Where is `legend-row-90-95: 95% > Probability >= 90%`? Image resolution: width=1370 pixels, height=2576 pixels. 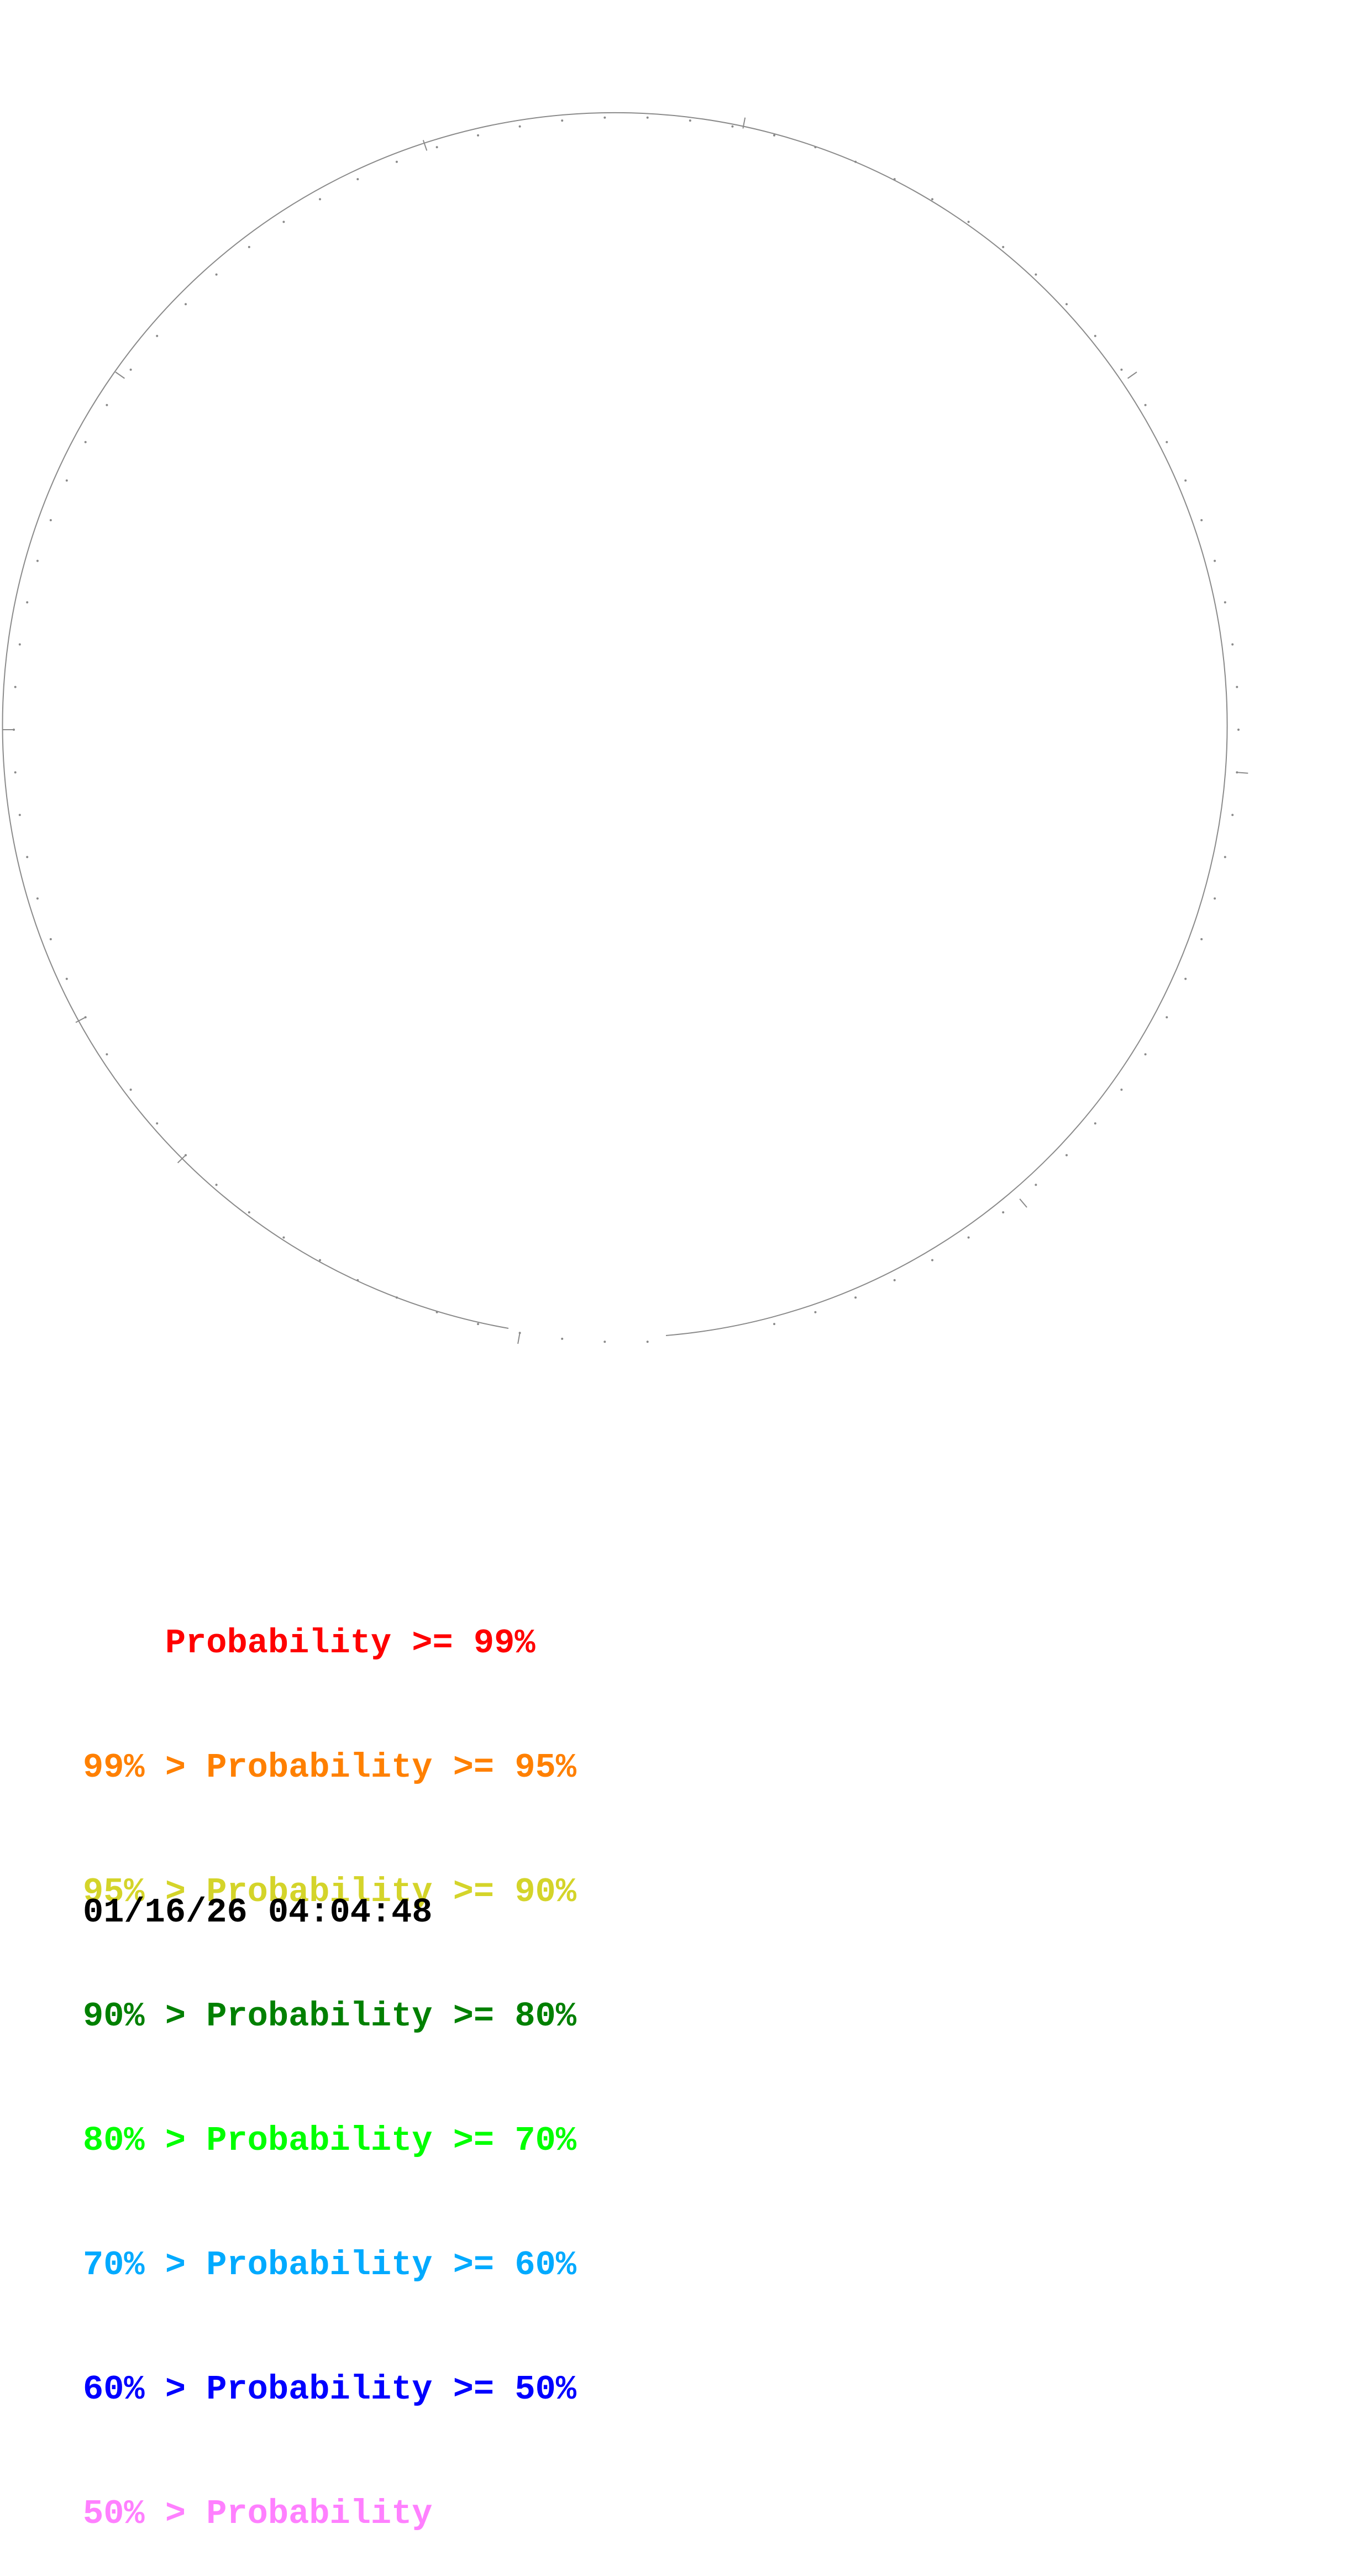 legend-row-90-95: 95% > Probability >= 90% is located at coordinates (330, 1892).